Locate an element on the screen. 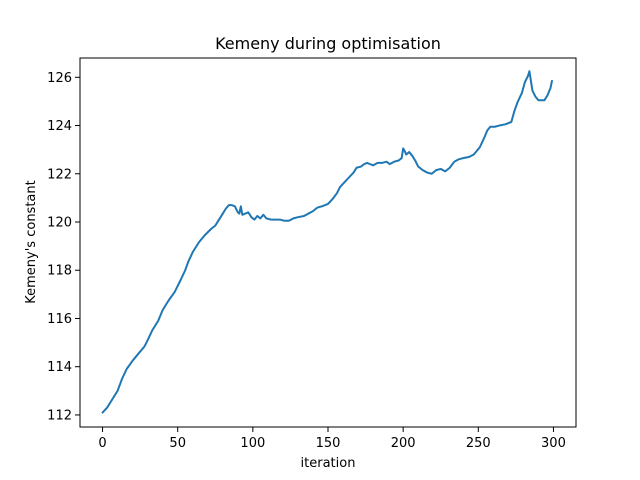 This screenshot has width=640, height=480. y-tick-label: 116 is located at coordinates (59, 319).